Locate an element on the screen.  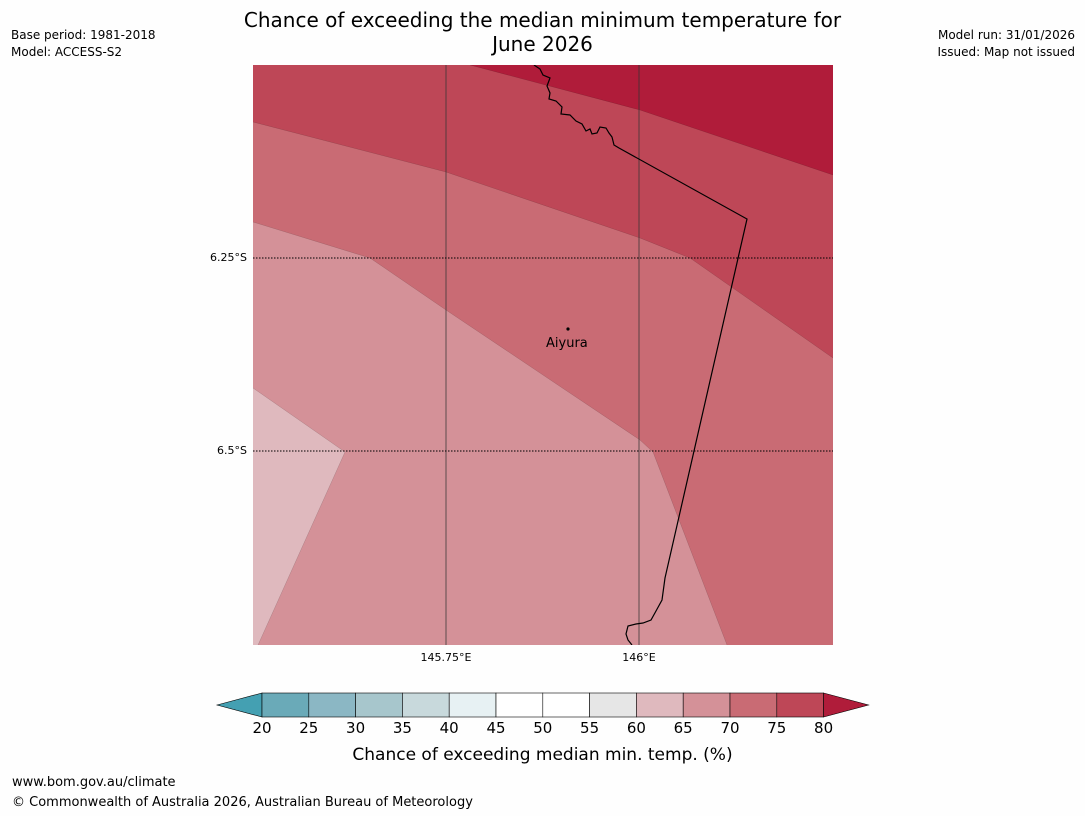
colorbar-tick-45: 45 is located at coordinates (496, 728).